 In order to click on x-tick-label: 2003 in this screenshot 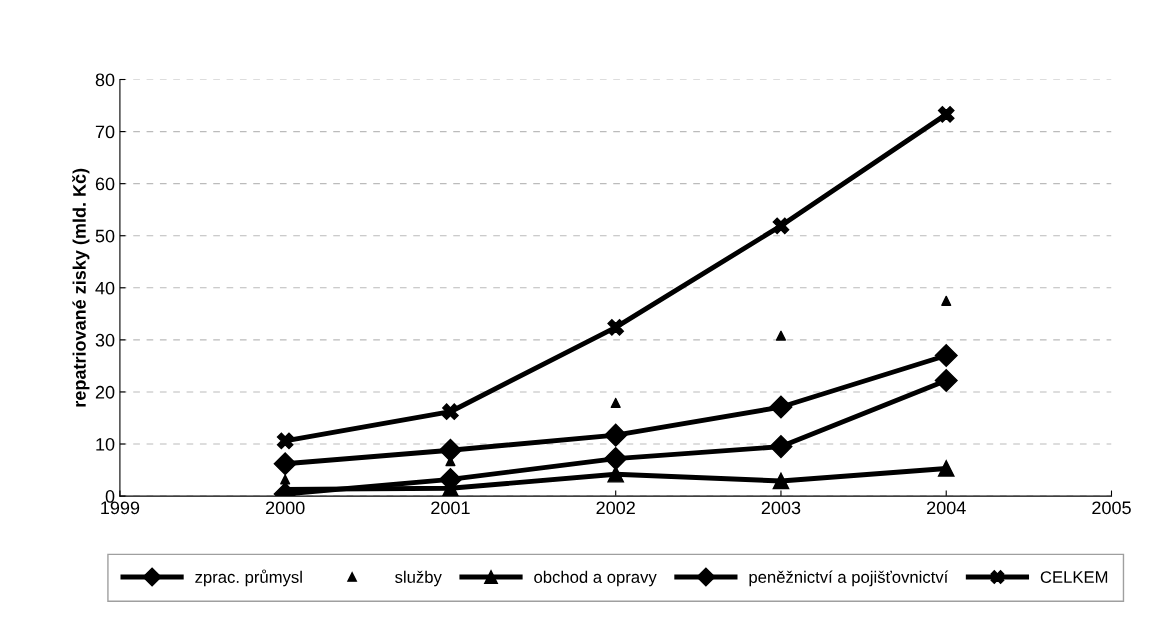, I will do `click(781, 508)`.